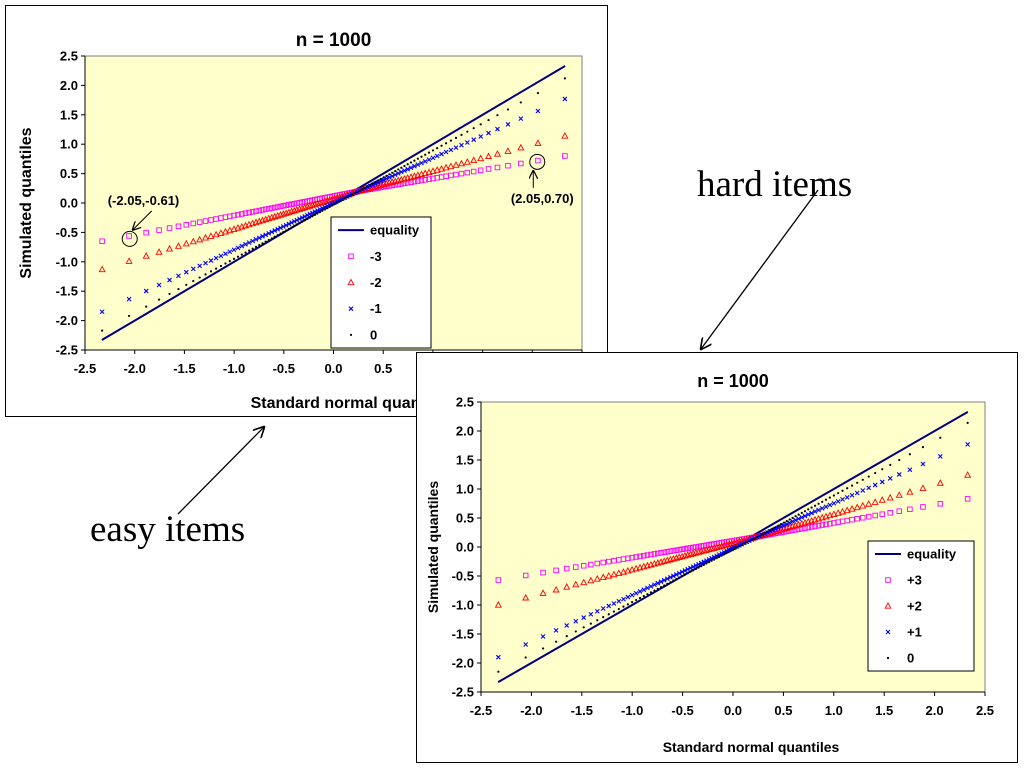 This screenshot has width=1024, height=768. Describe the element at coordinates (129, 238) in the screenshot. I see `annotation-circle` at that location.